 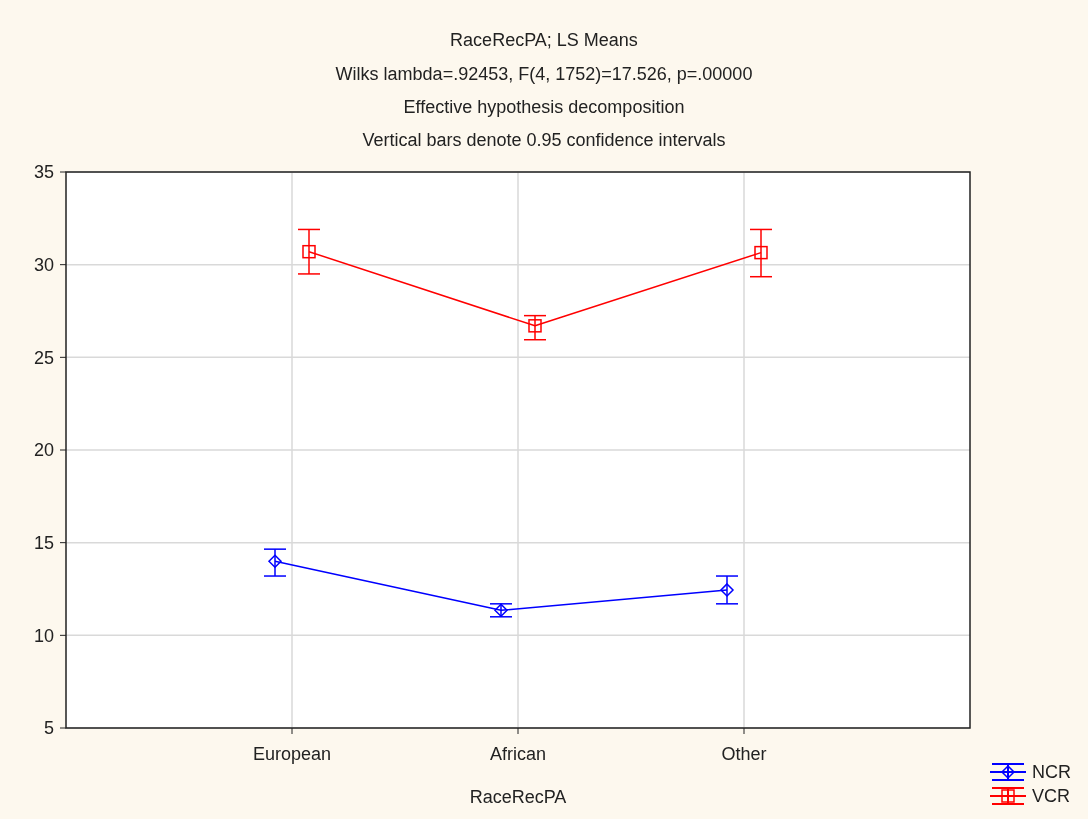 What do you see at coordinates (43, 264) in the screenshot?
I see `y-tick-label: 30` at bounding box center [43, 264].